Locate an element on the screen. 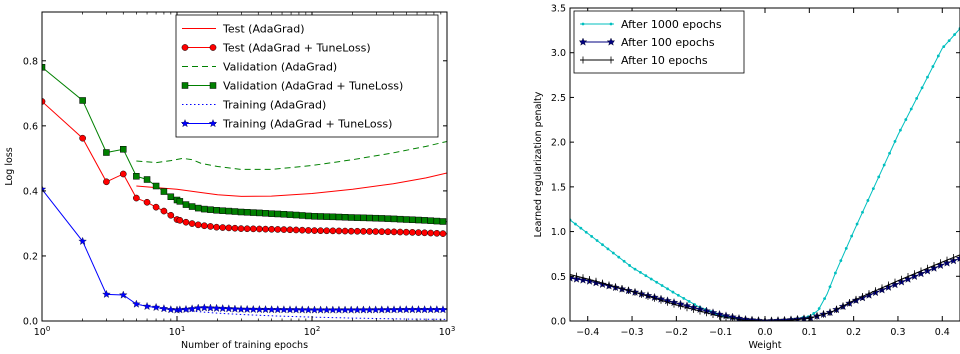 The width and height of the screenshot is (960, 354). legend-item: Training (AdaGrad + TuneLoss) is located at coordinates (286, 124).